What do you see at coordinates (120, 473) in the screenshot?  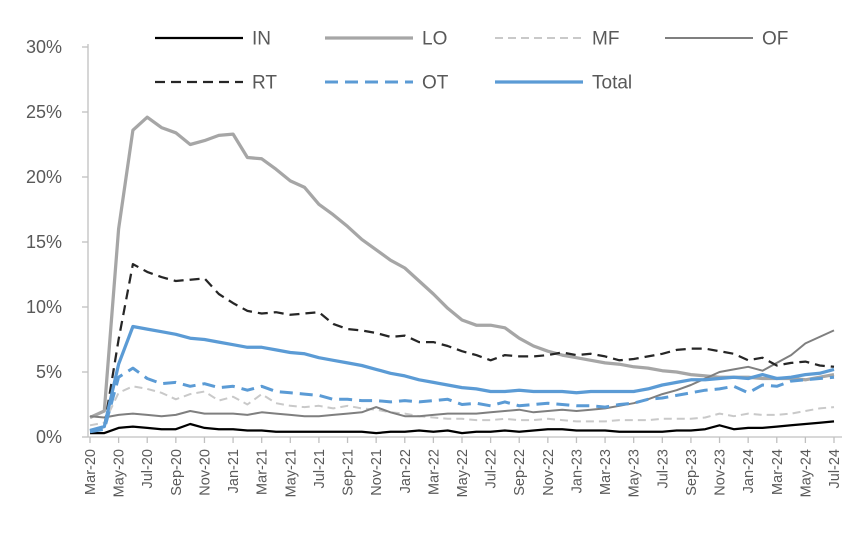 I see `x-tick-label: May-20` at bounding box center [120, 473].